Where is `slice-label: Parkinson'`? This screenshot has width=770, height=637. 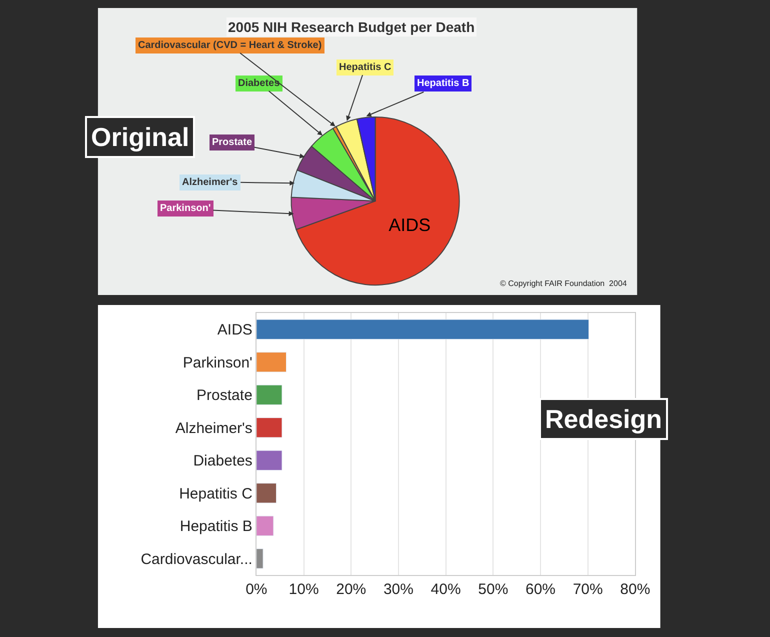 slice-label: Parkinson' is located at coordinates (185, 208).